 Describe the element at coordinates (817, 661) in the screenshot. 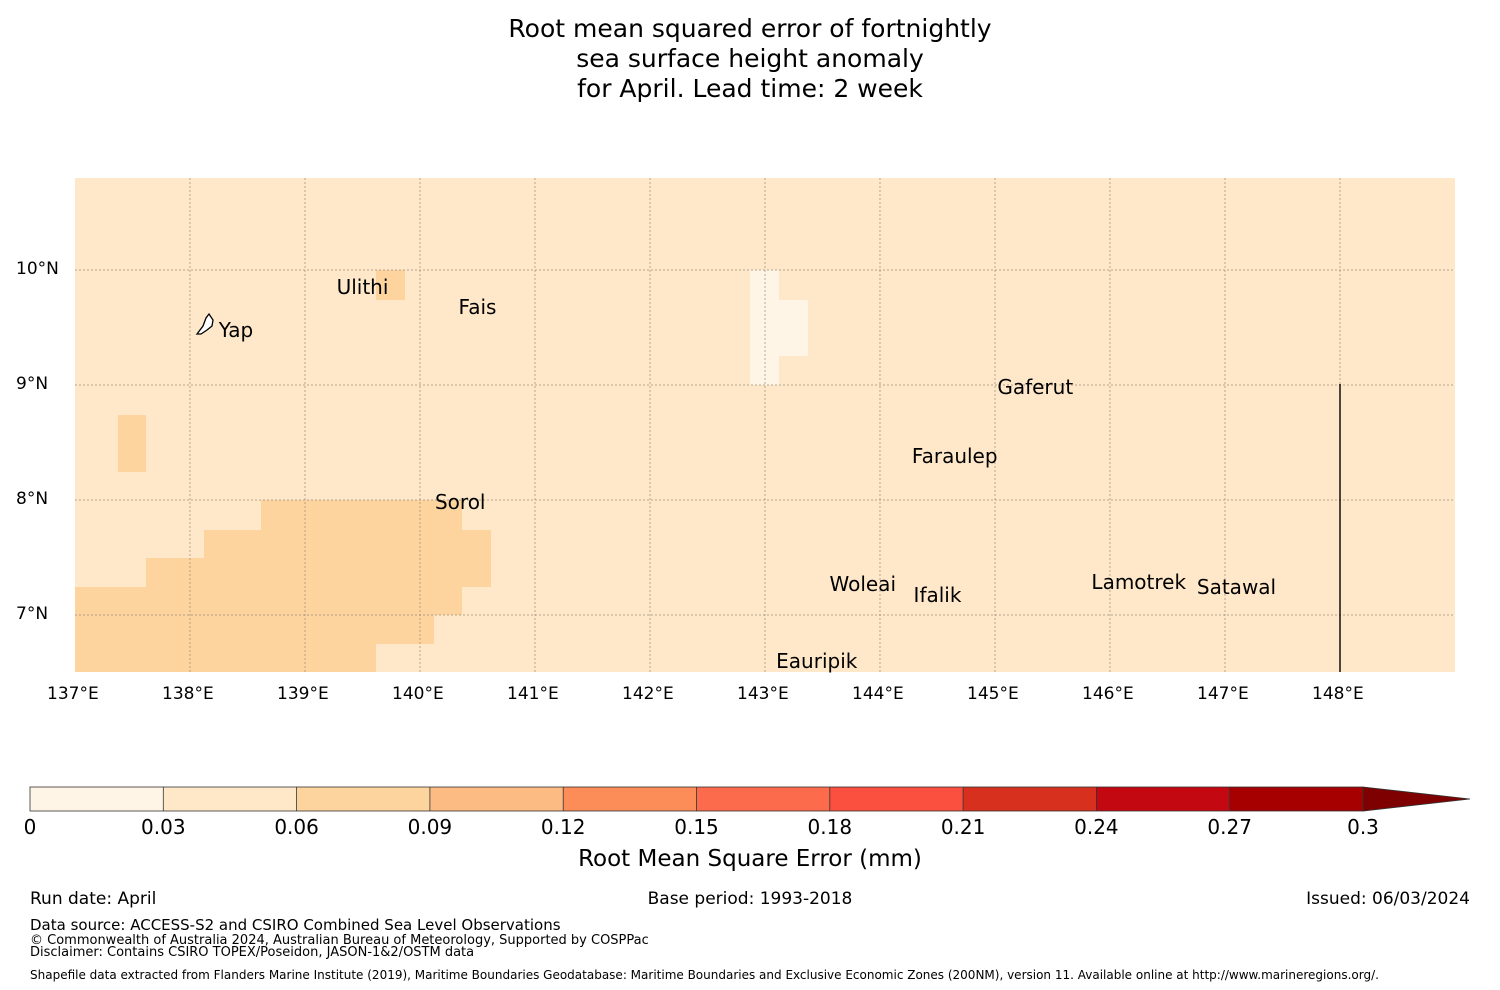

I see `place-label-eauripik: Eauripik` at that location.